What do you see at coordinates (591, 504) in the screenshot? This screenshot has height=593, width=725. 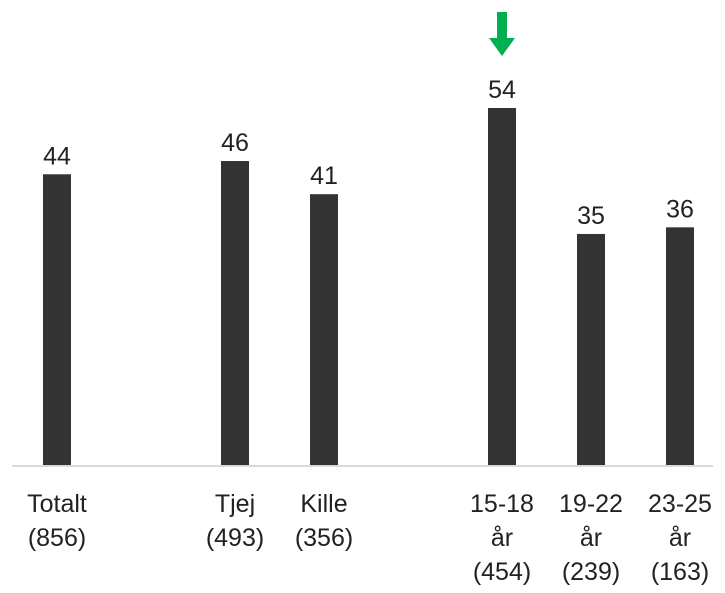 I see `category-label-5-line-1: 19-22` at bounding box center [591, 504].